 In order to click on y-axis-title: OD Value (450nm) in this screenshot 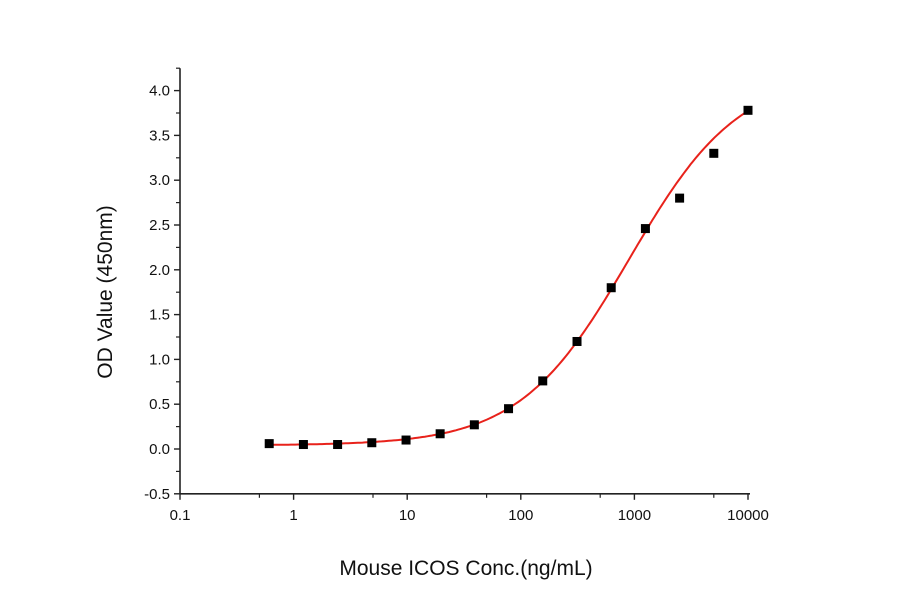, I will do `click(105, 292)`.